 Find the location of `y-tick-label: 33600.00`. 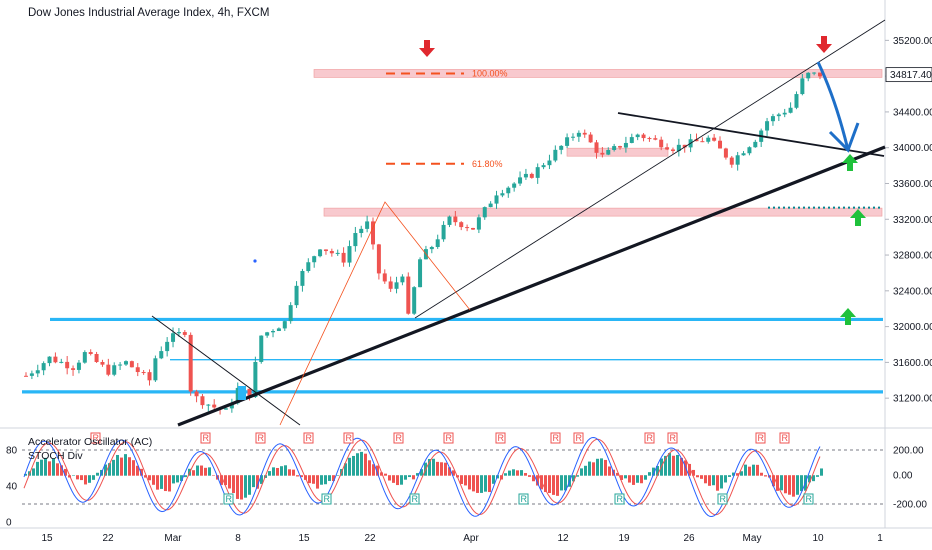

y-tick-label: 33600.00 is located at coordinates (912, 184).